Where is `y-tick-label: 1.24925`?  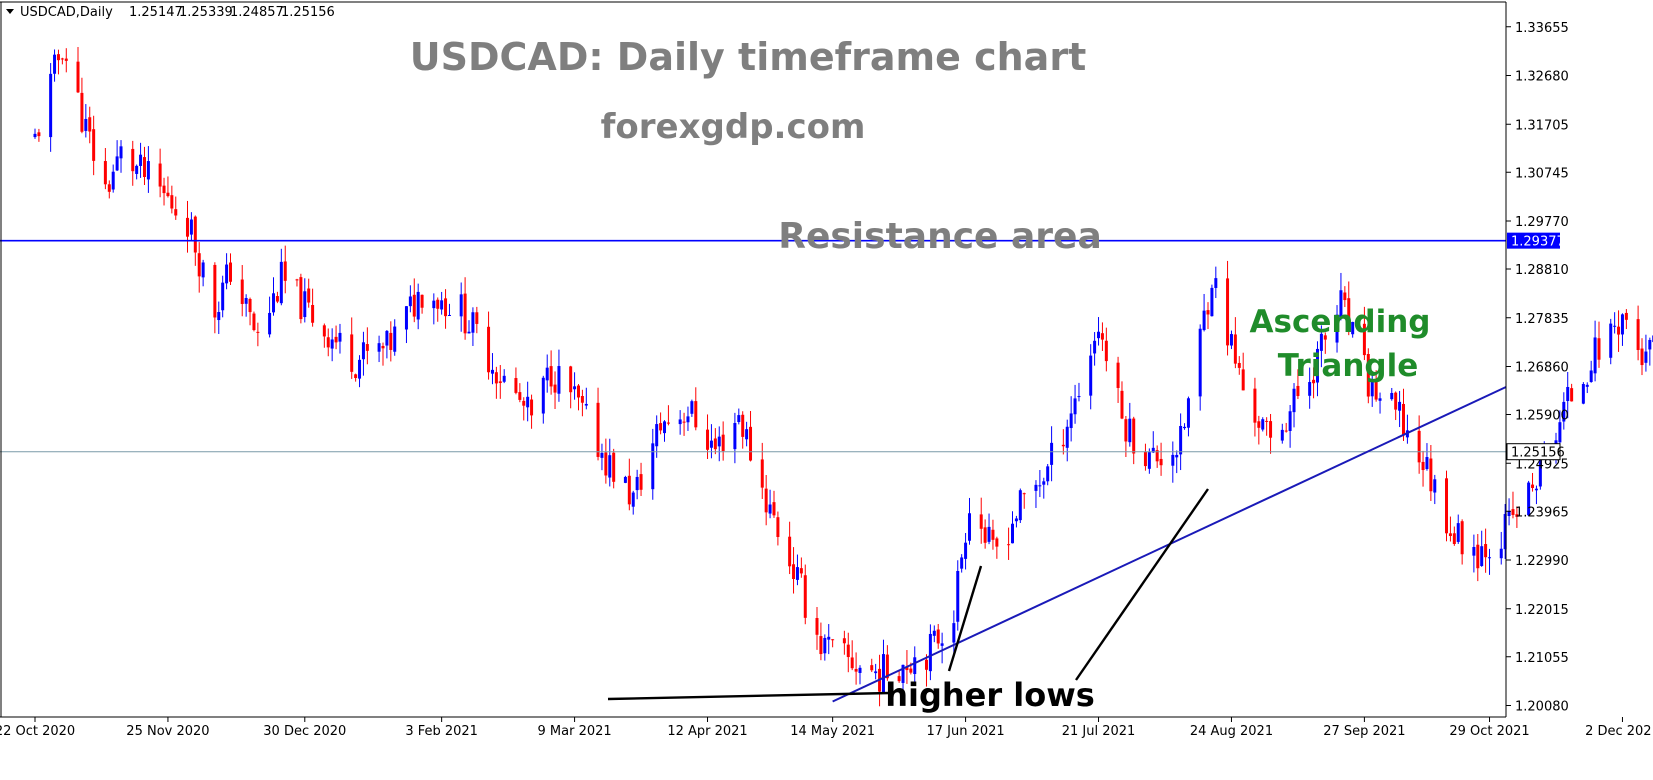 y-tick-label: 1.24925 is located at coordinates (1542, 464).